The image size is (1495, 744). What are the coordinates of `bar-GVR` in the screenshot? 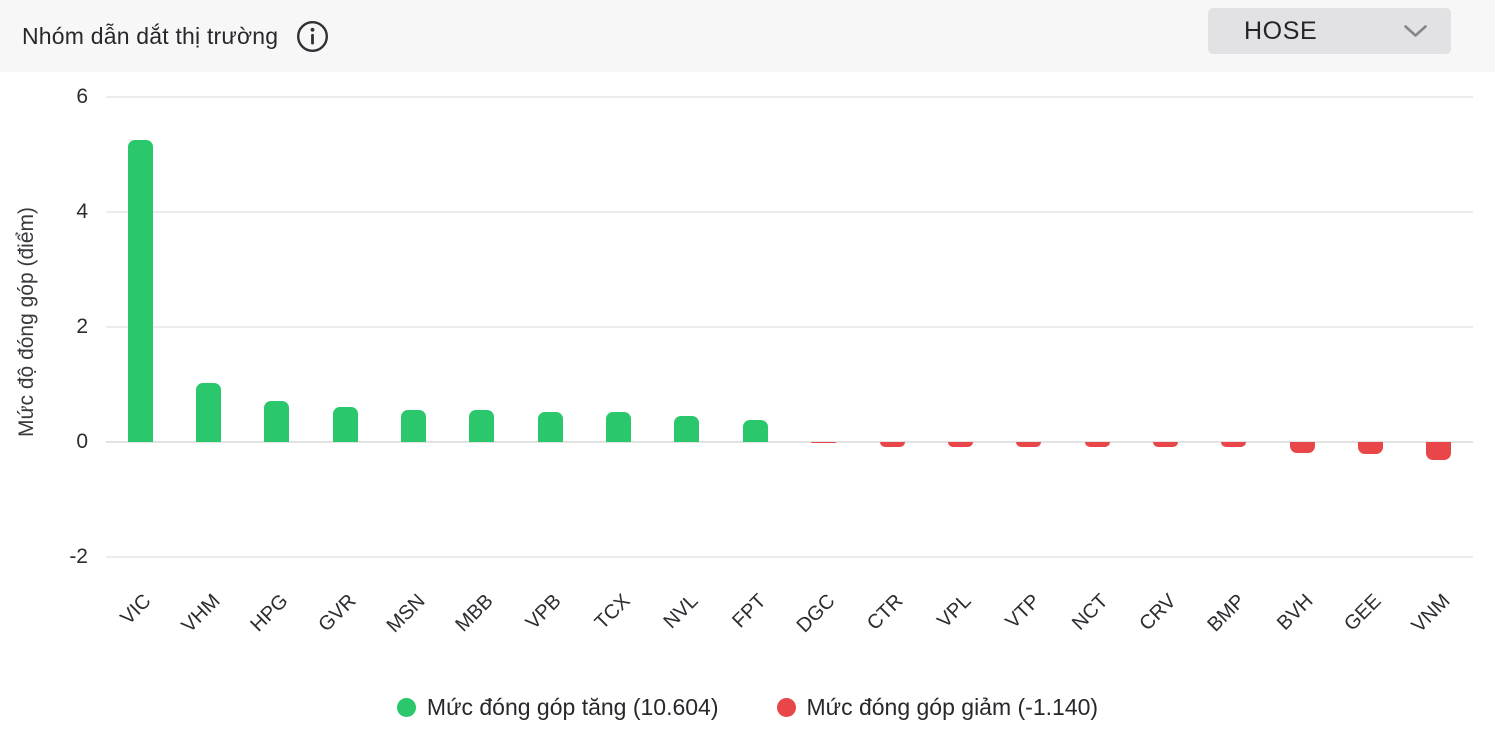 It's located at (345, 424).